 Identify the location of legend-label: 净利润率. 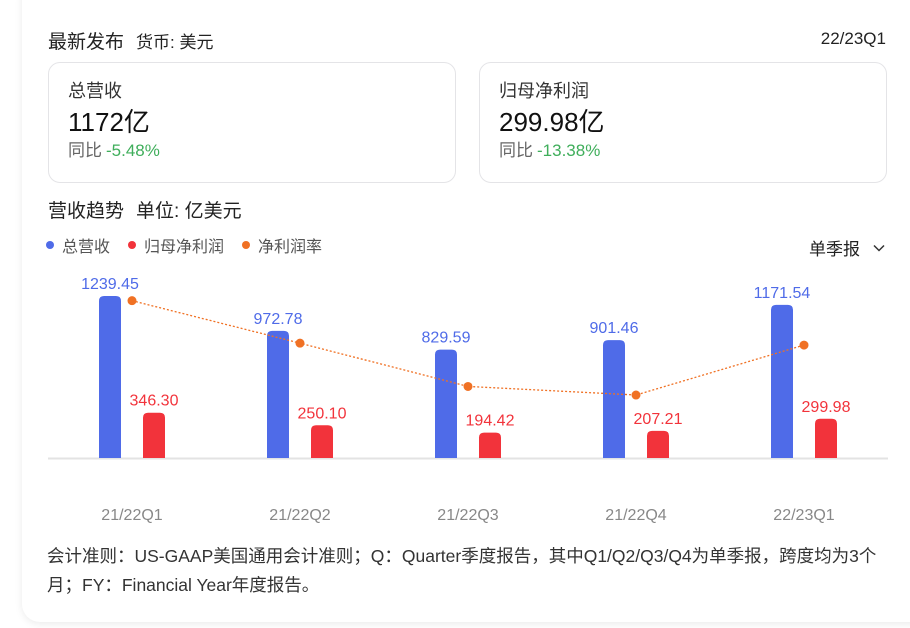
(290, 247).